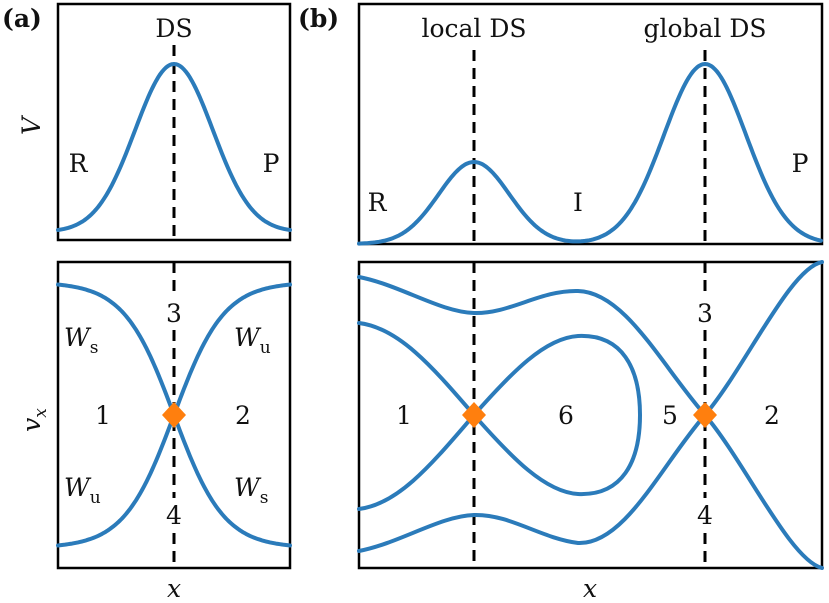 This screenshot has height=603, width=829. I want to click on panel-b-region-1: 1, so click(404, 415).